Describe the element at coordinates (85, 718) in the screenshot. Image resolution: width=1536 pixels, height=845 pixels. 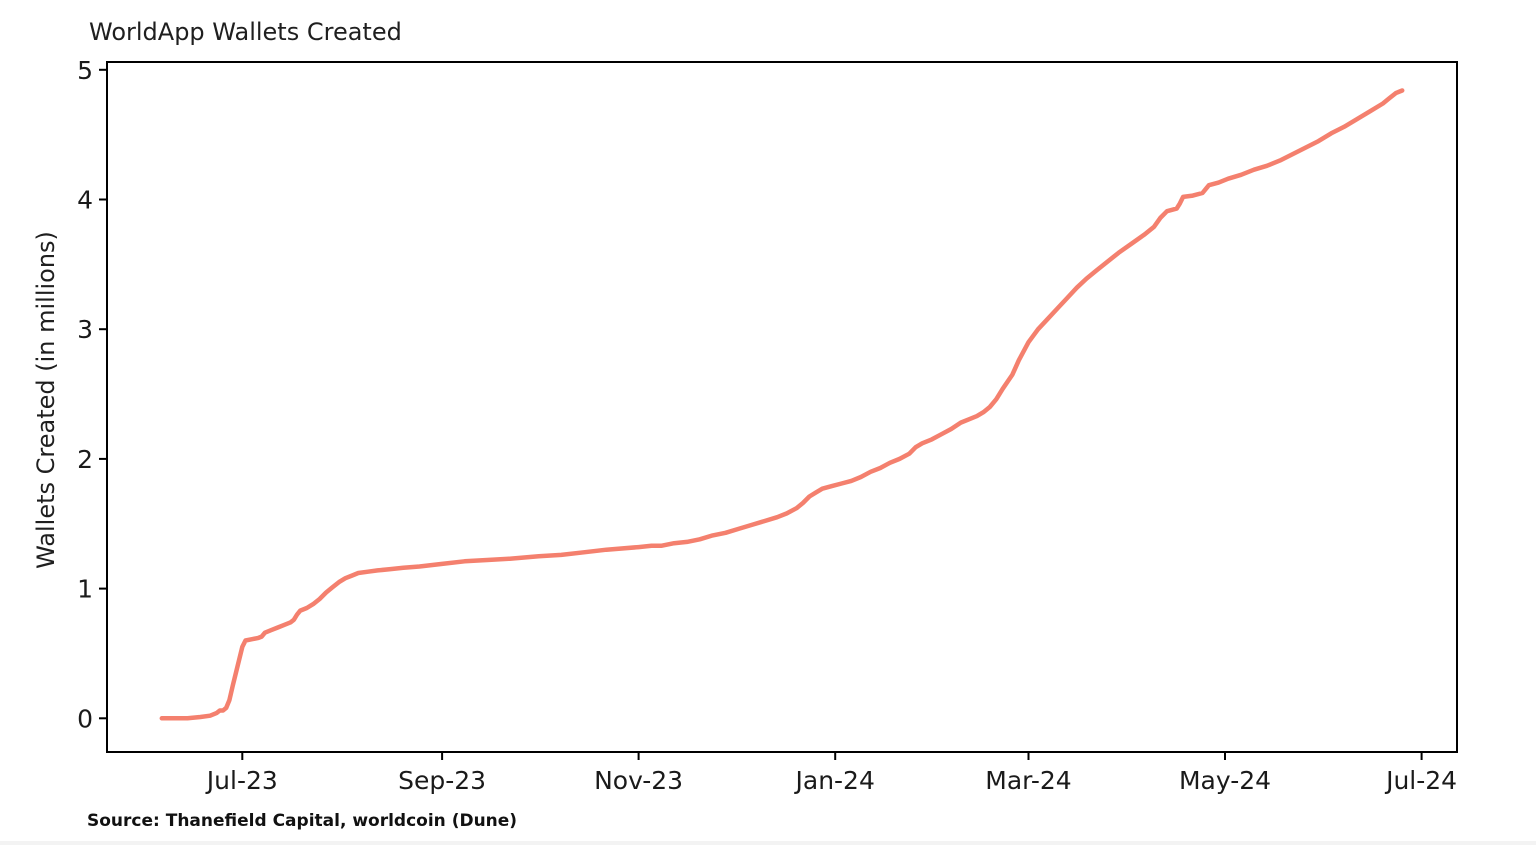
I see `y-tick-label: 0` at that location.